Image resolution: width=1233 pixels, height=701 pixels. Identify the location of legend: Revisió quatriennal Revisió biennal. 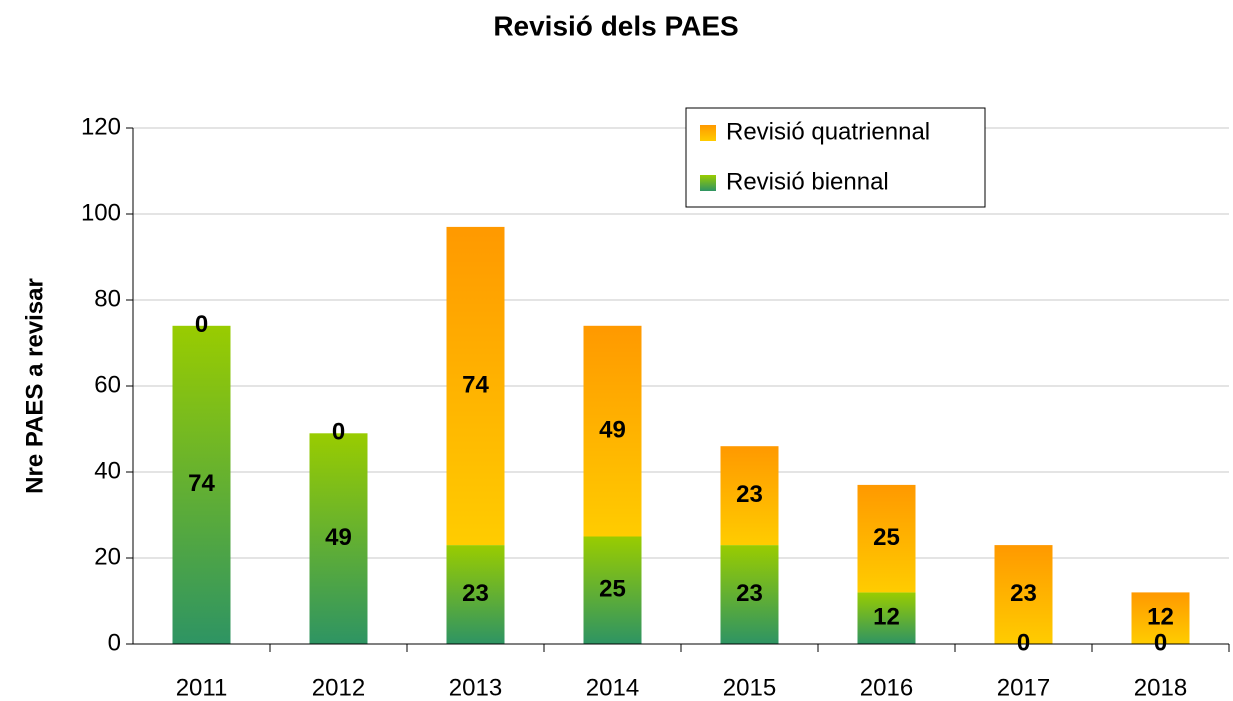
(835, 157).